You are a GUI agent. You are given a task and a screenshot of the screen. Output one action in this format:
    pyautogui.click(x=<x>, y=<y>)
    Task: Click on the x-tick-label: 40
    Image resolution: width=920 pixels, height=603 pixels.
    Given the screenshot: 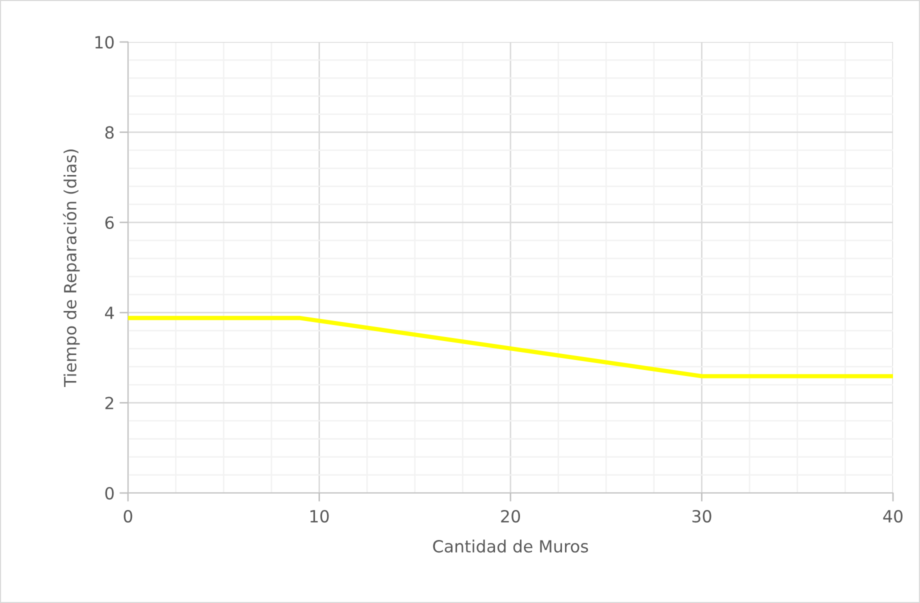 What is the action you would take?
    pyautogui.click(x=892, y=516)
    